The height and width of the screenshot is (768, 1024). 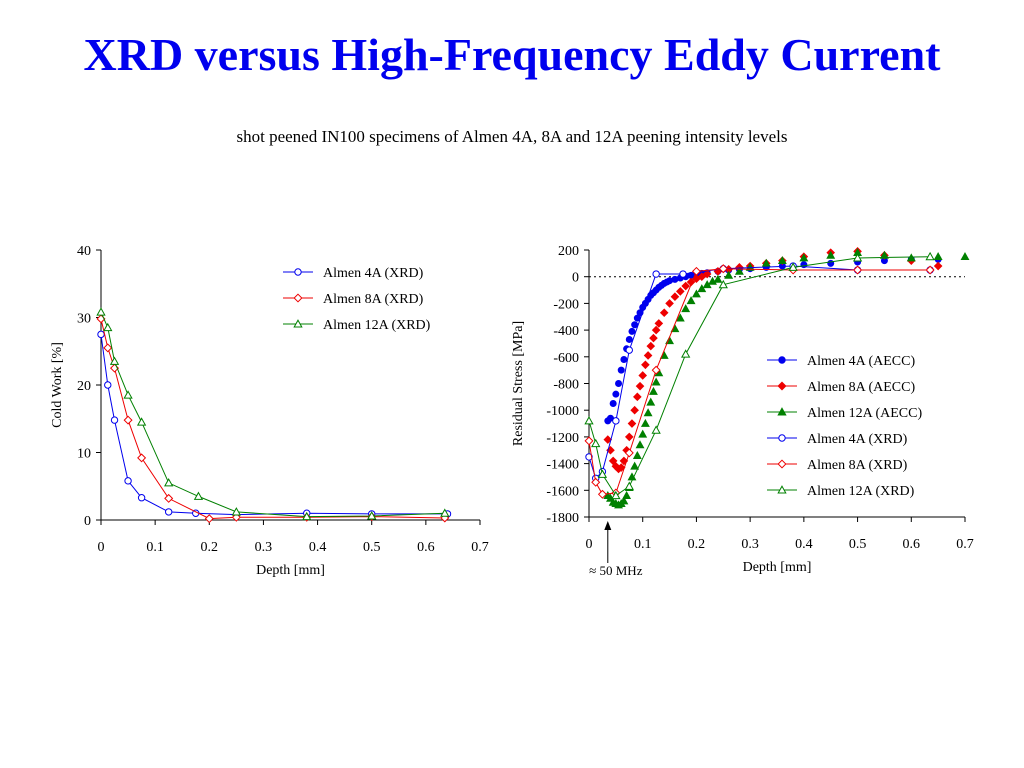 What do you see at coordinates (87, 521) in the screenshot?
I see `y-tick-label: 0` at bounding box center [87, 521].